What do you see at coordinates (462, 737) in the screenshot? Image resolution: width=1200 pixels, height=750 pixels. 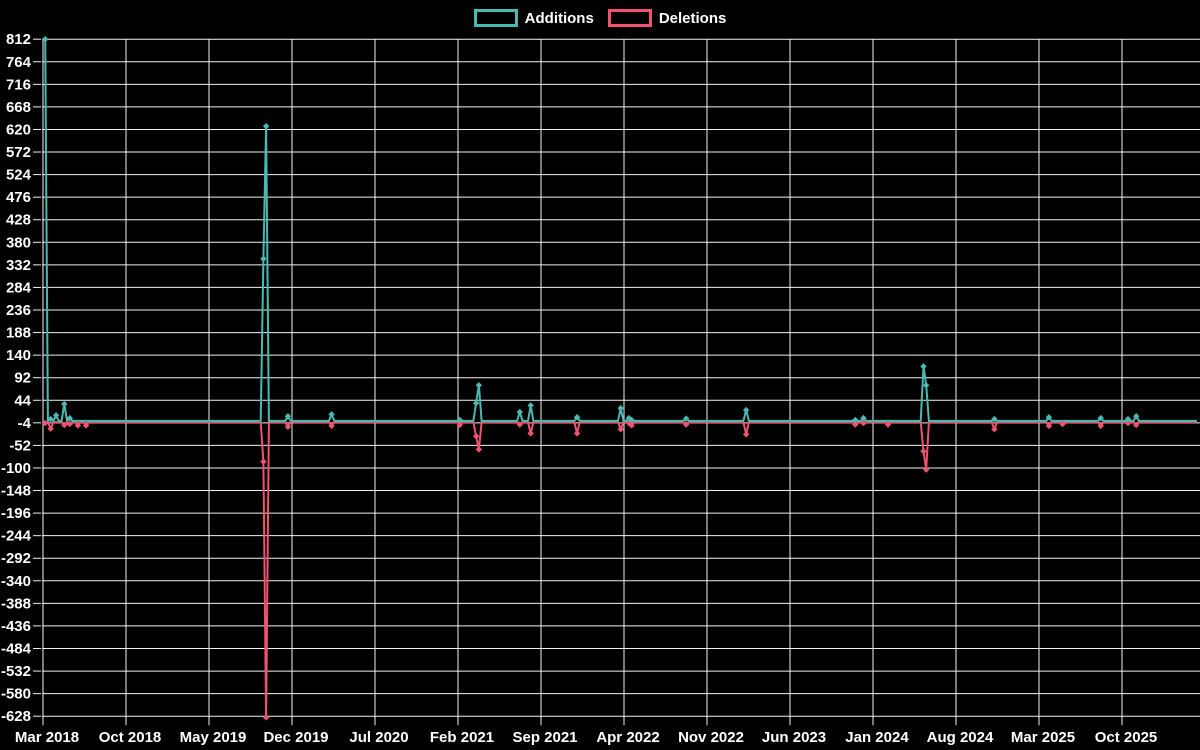 I see `x-tick-label: Feb 2021` at bounding box center [462, 737].